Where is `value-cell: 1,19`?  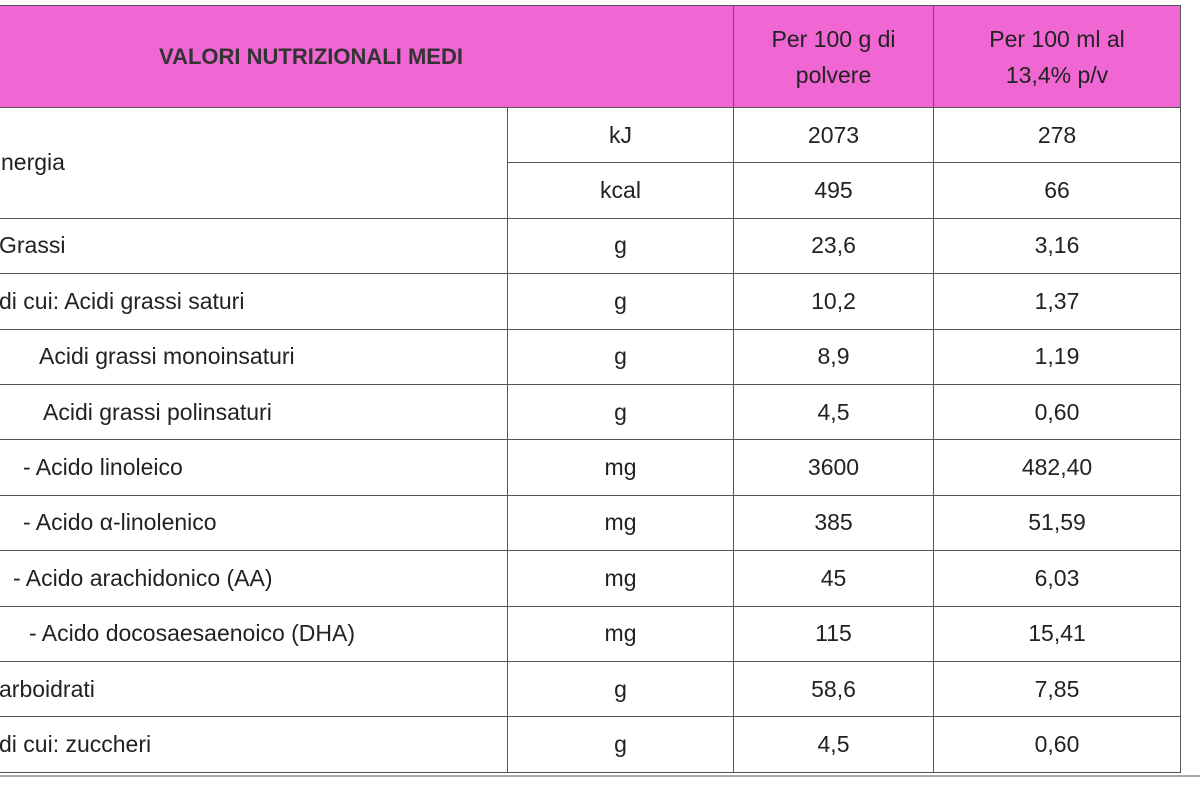 value-cell: 1,19 is located at coordinates (1057, 356).